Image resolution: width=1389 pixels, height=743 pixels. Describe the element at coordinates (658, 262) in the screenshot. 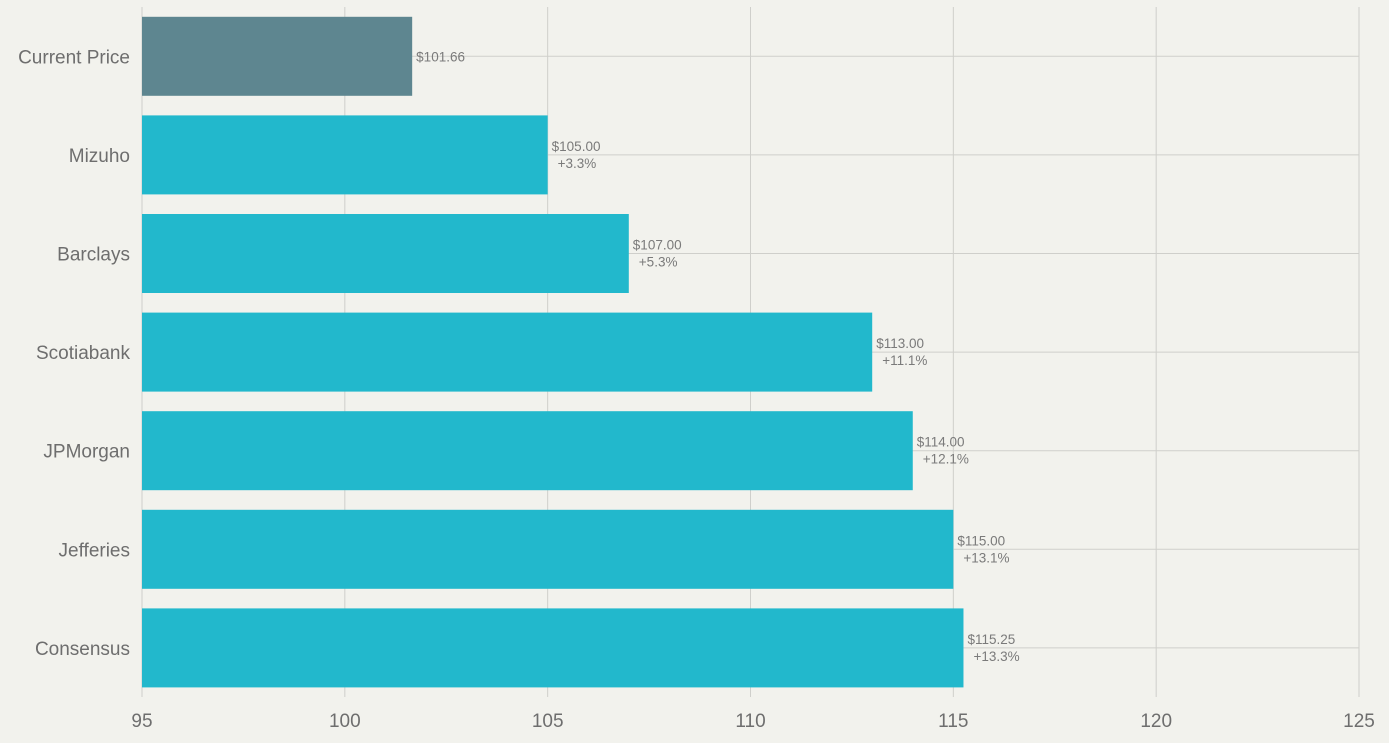

I see `pct-label: +5.3%` at that location.